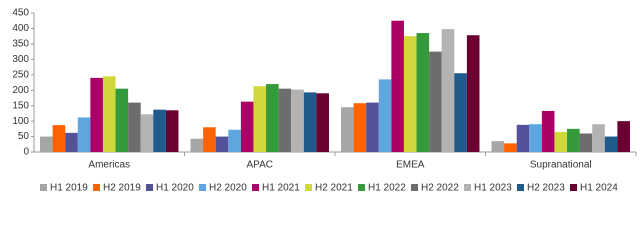 This screenshot has height=240, width=640. Describe the element at coordinates (20, 121) in the screenshot. I see `y-tick-label: 100` at that location.